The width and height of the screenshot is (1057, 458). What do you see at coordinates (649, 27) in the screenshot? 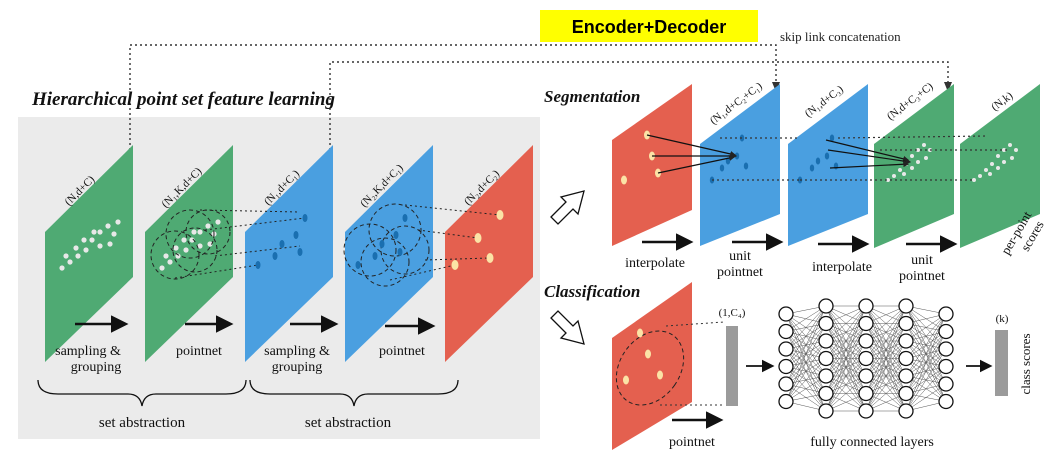
I see `badge-text: Encoder+Decoder` at bounding box center [649, 27].